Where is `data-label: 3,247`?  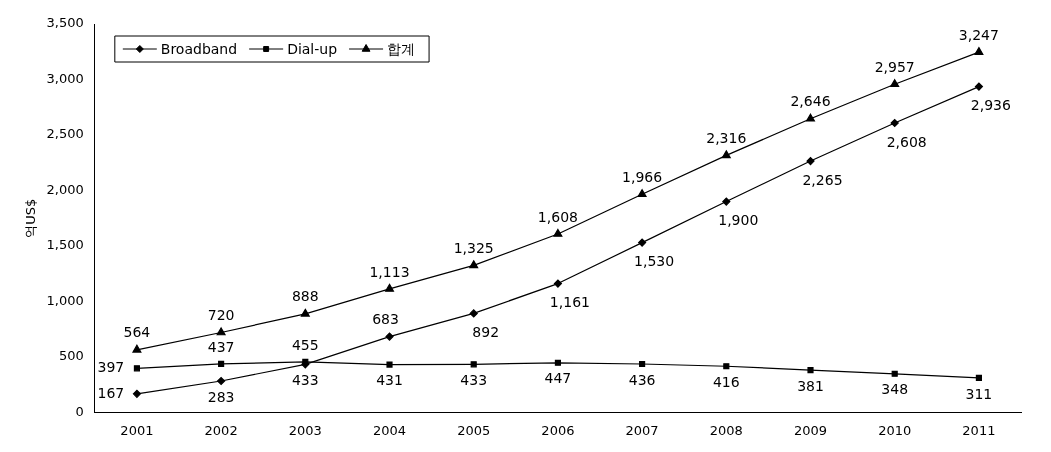 data-label: 3,247 is located at coordinates (978, 34).